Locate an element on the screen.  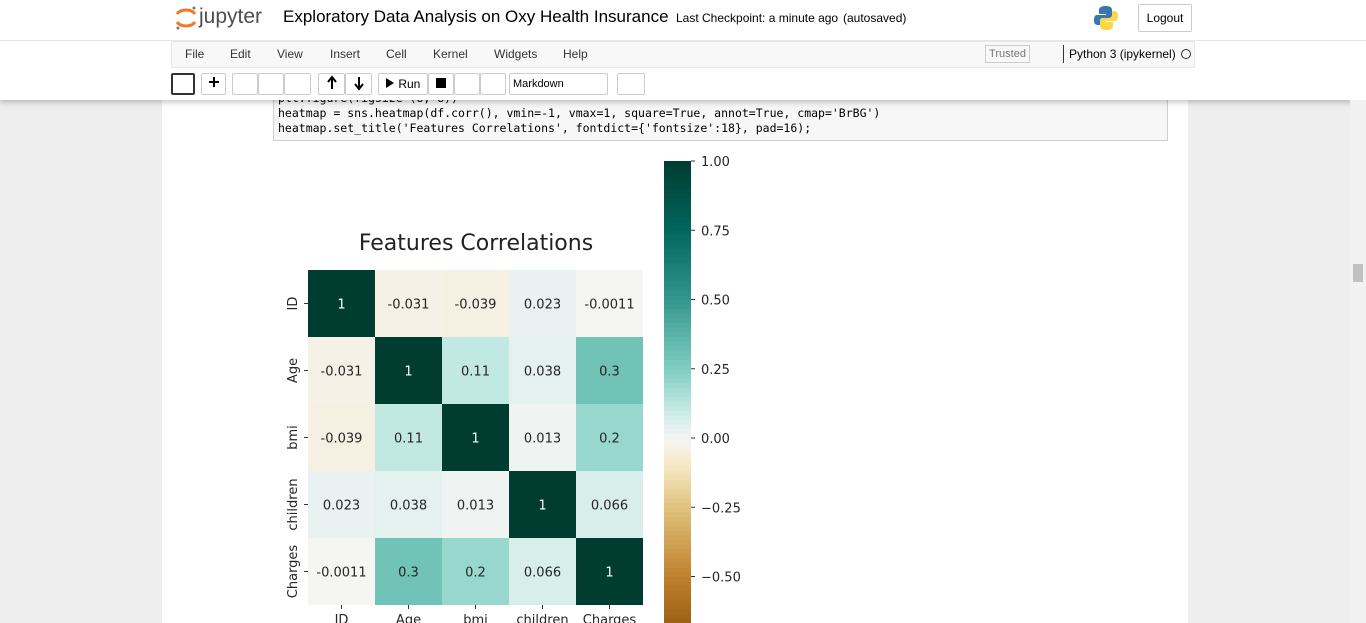
insert-button is located at coordinates (213, 84).